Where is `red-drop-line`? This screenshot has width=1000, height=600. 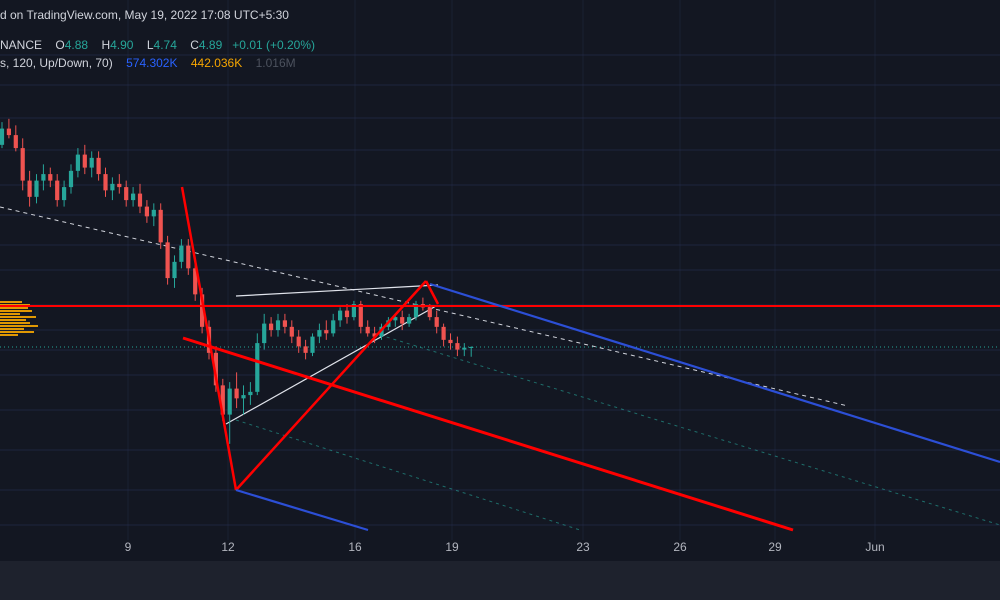 red-drop-line is located at coordinates (209, 338).